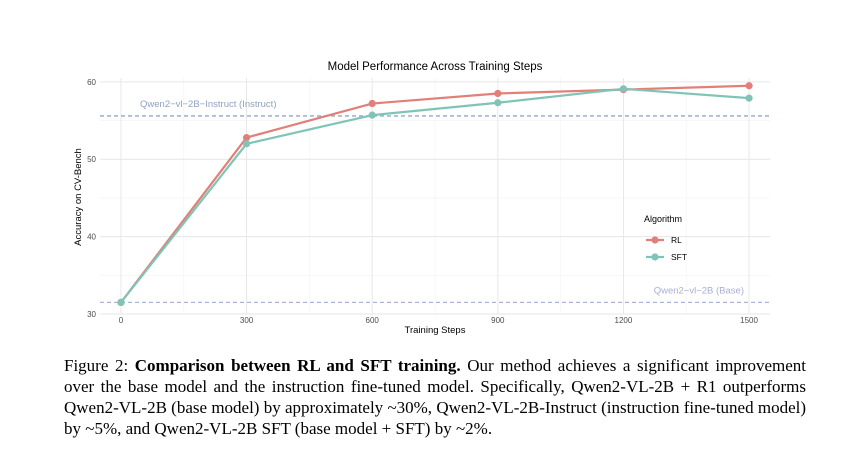  Describe the element at coordinates (699, 290) in the screenshot. I see `reference-line-label: Qwen2−vl−2B (Base)` at that location.